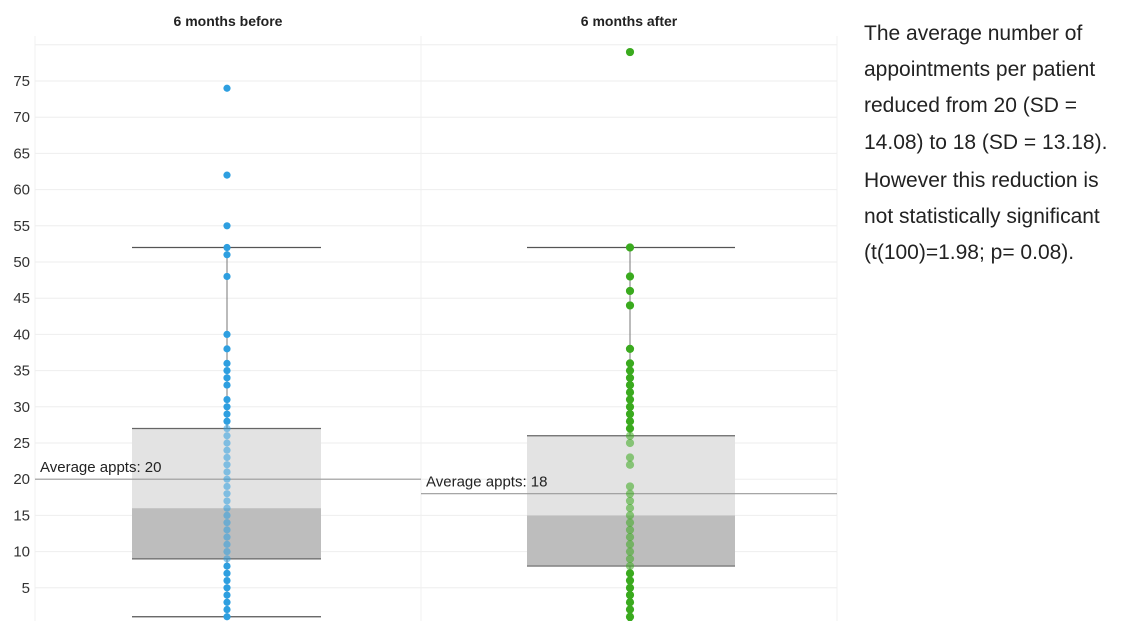 The image size is (1131, 621). What do you see at coordinates (21, 371) in the screenshot?
I see `y-tick-label: 35` at bounding box center [21, 371].